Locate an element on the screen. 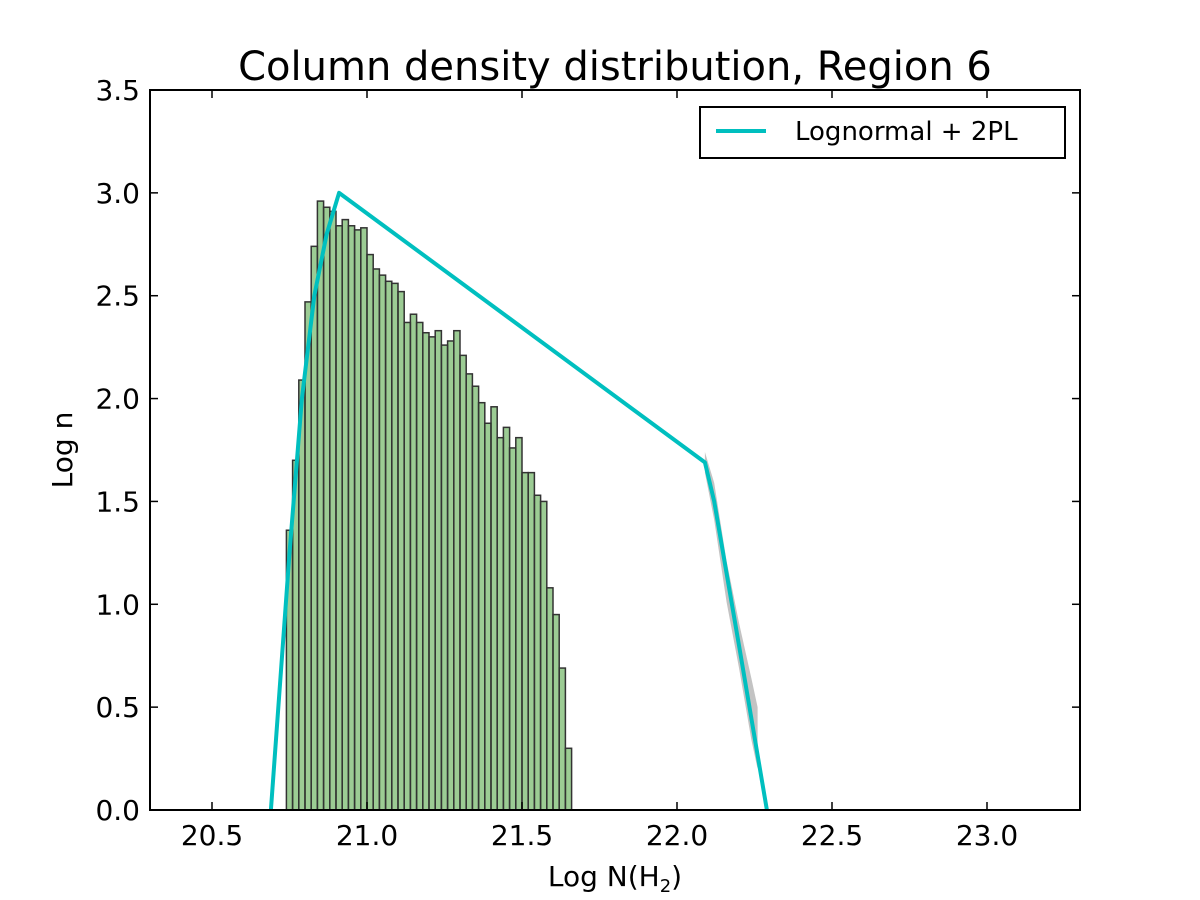 The height and width of the screenshot is (900, 1200). x-axis-label-subscript: 2 is located at coordinates (665, 886).